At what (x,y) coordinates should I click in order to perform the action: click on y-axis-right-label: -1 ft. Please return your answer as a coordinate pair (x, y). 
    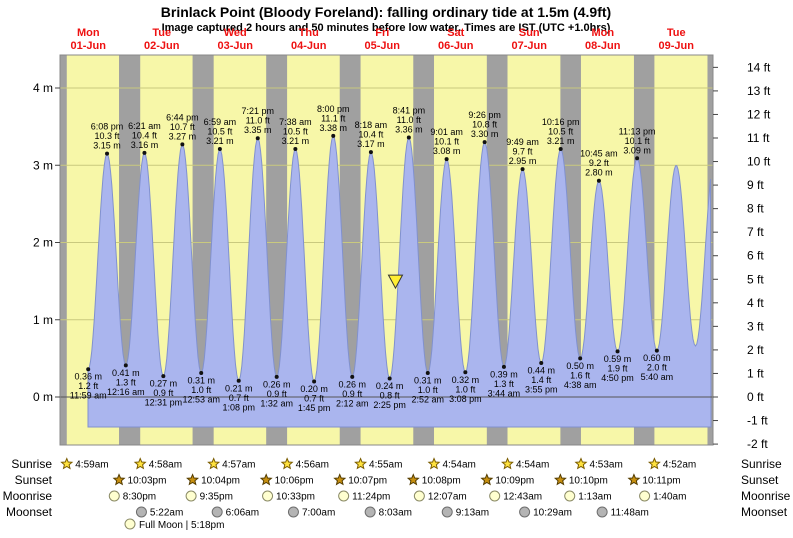
    Looking at the image, I should click on (757, 421).